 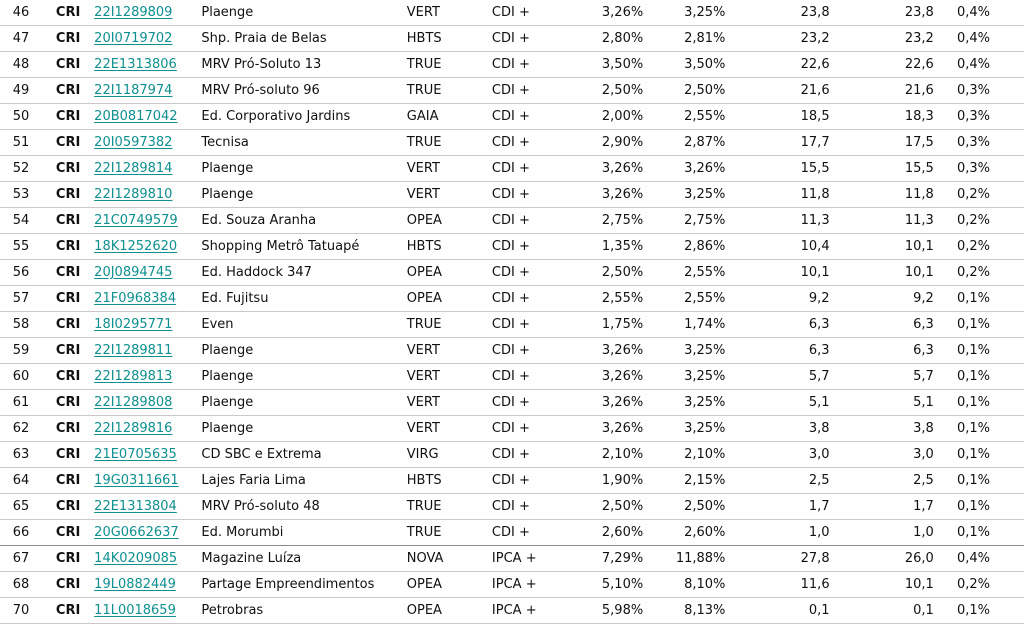 What do you see at coordinates (302, 90) in the screenshot?
I see `issuer-name: MRV Pró-soluto 96` at bounding box center [302, 90].